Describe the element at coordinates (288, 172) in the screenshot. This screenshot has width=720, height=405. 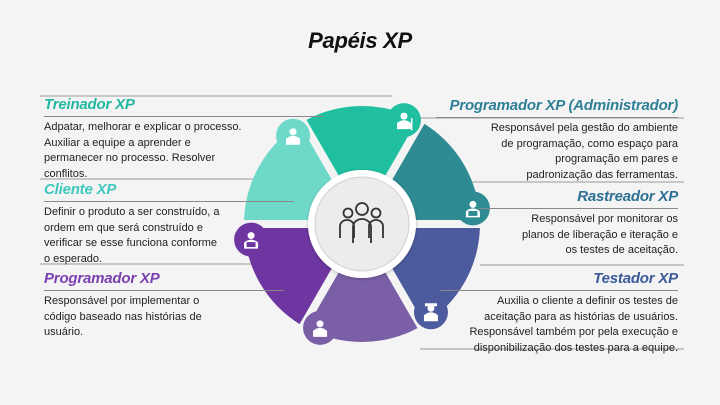
I see `segment-cliente` at that location.